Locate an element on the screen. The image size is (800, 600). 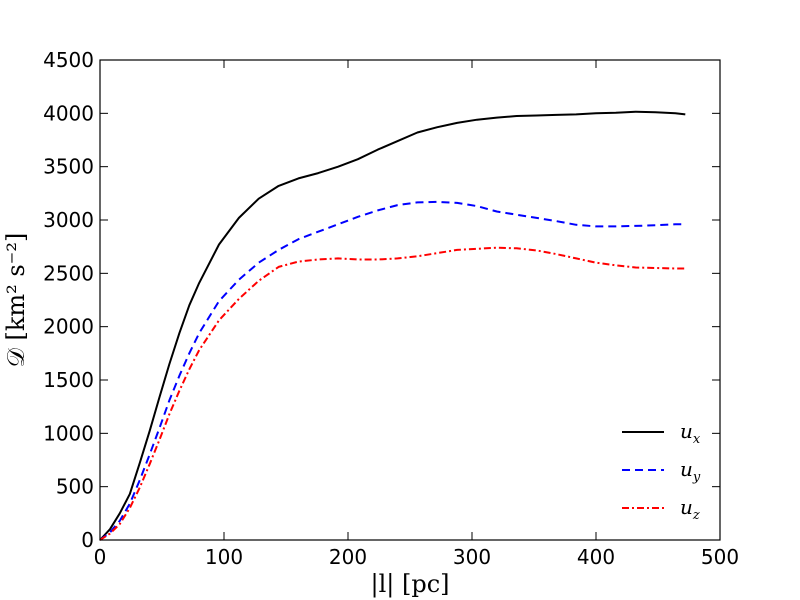
y-tick-label: 2500 is located at coordinates (68, 273).